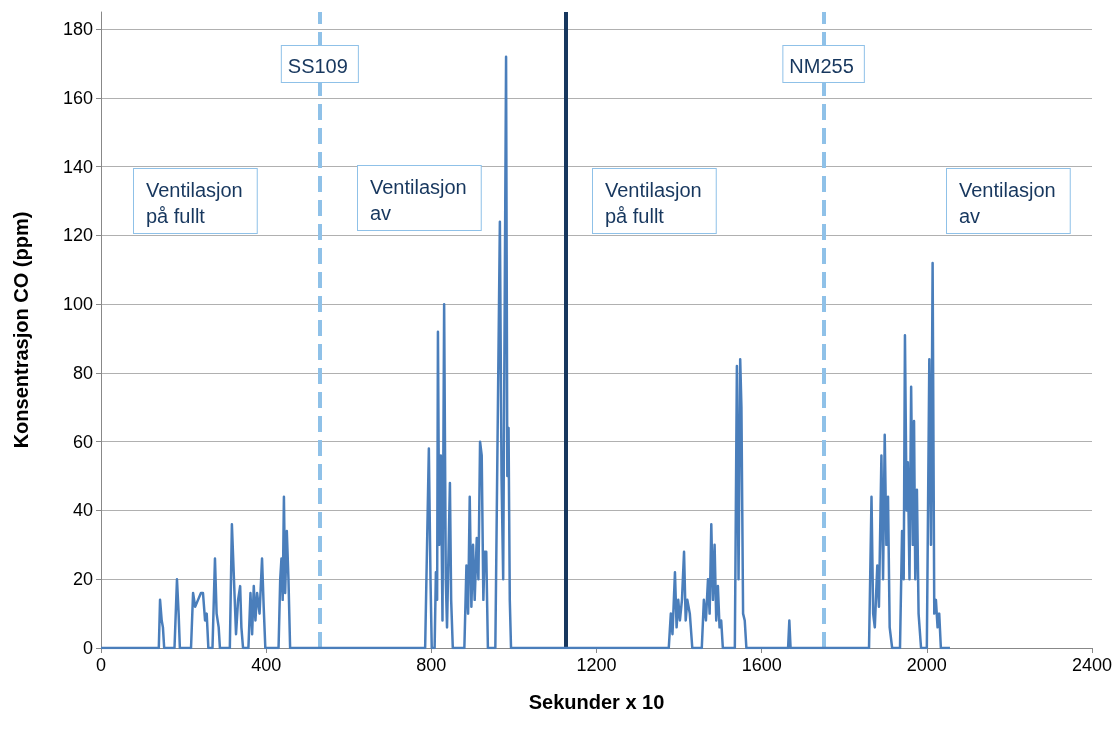  I want to click on y-tick-label: 20, so click(82, 579).